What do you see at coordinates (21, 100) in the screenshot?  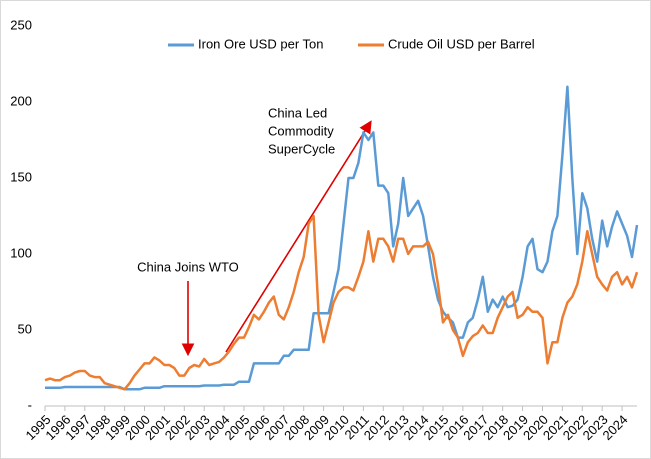 I see `y-tick-label: 200` at bounding box center [21, 100].